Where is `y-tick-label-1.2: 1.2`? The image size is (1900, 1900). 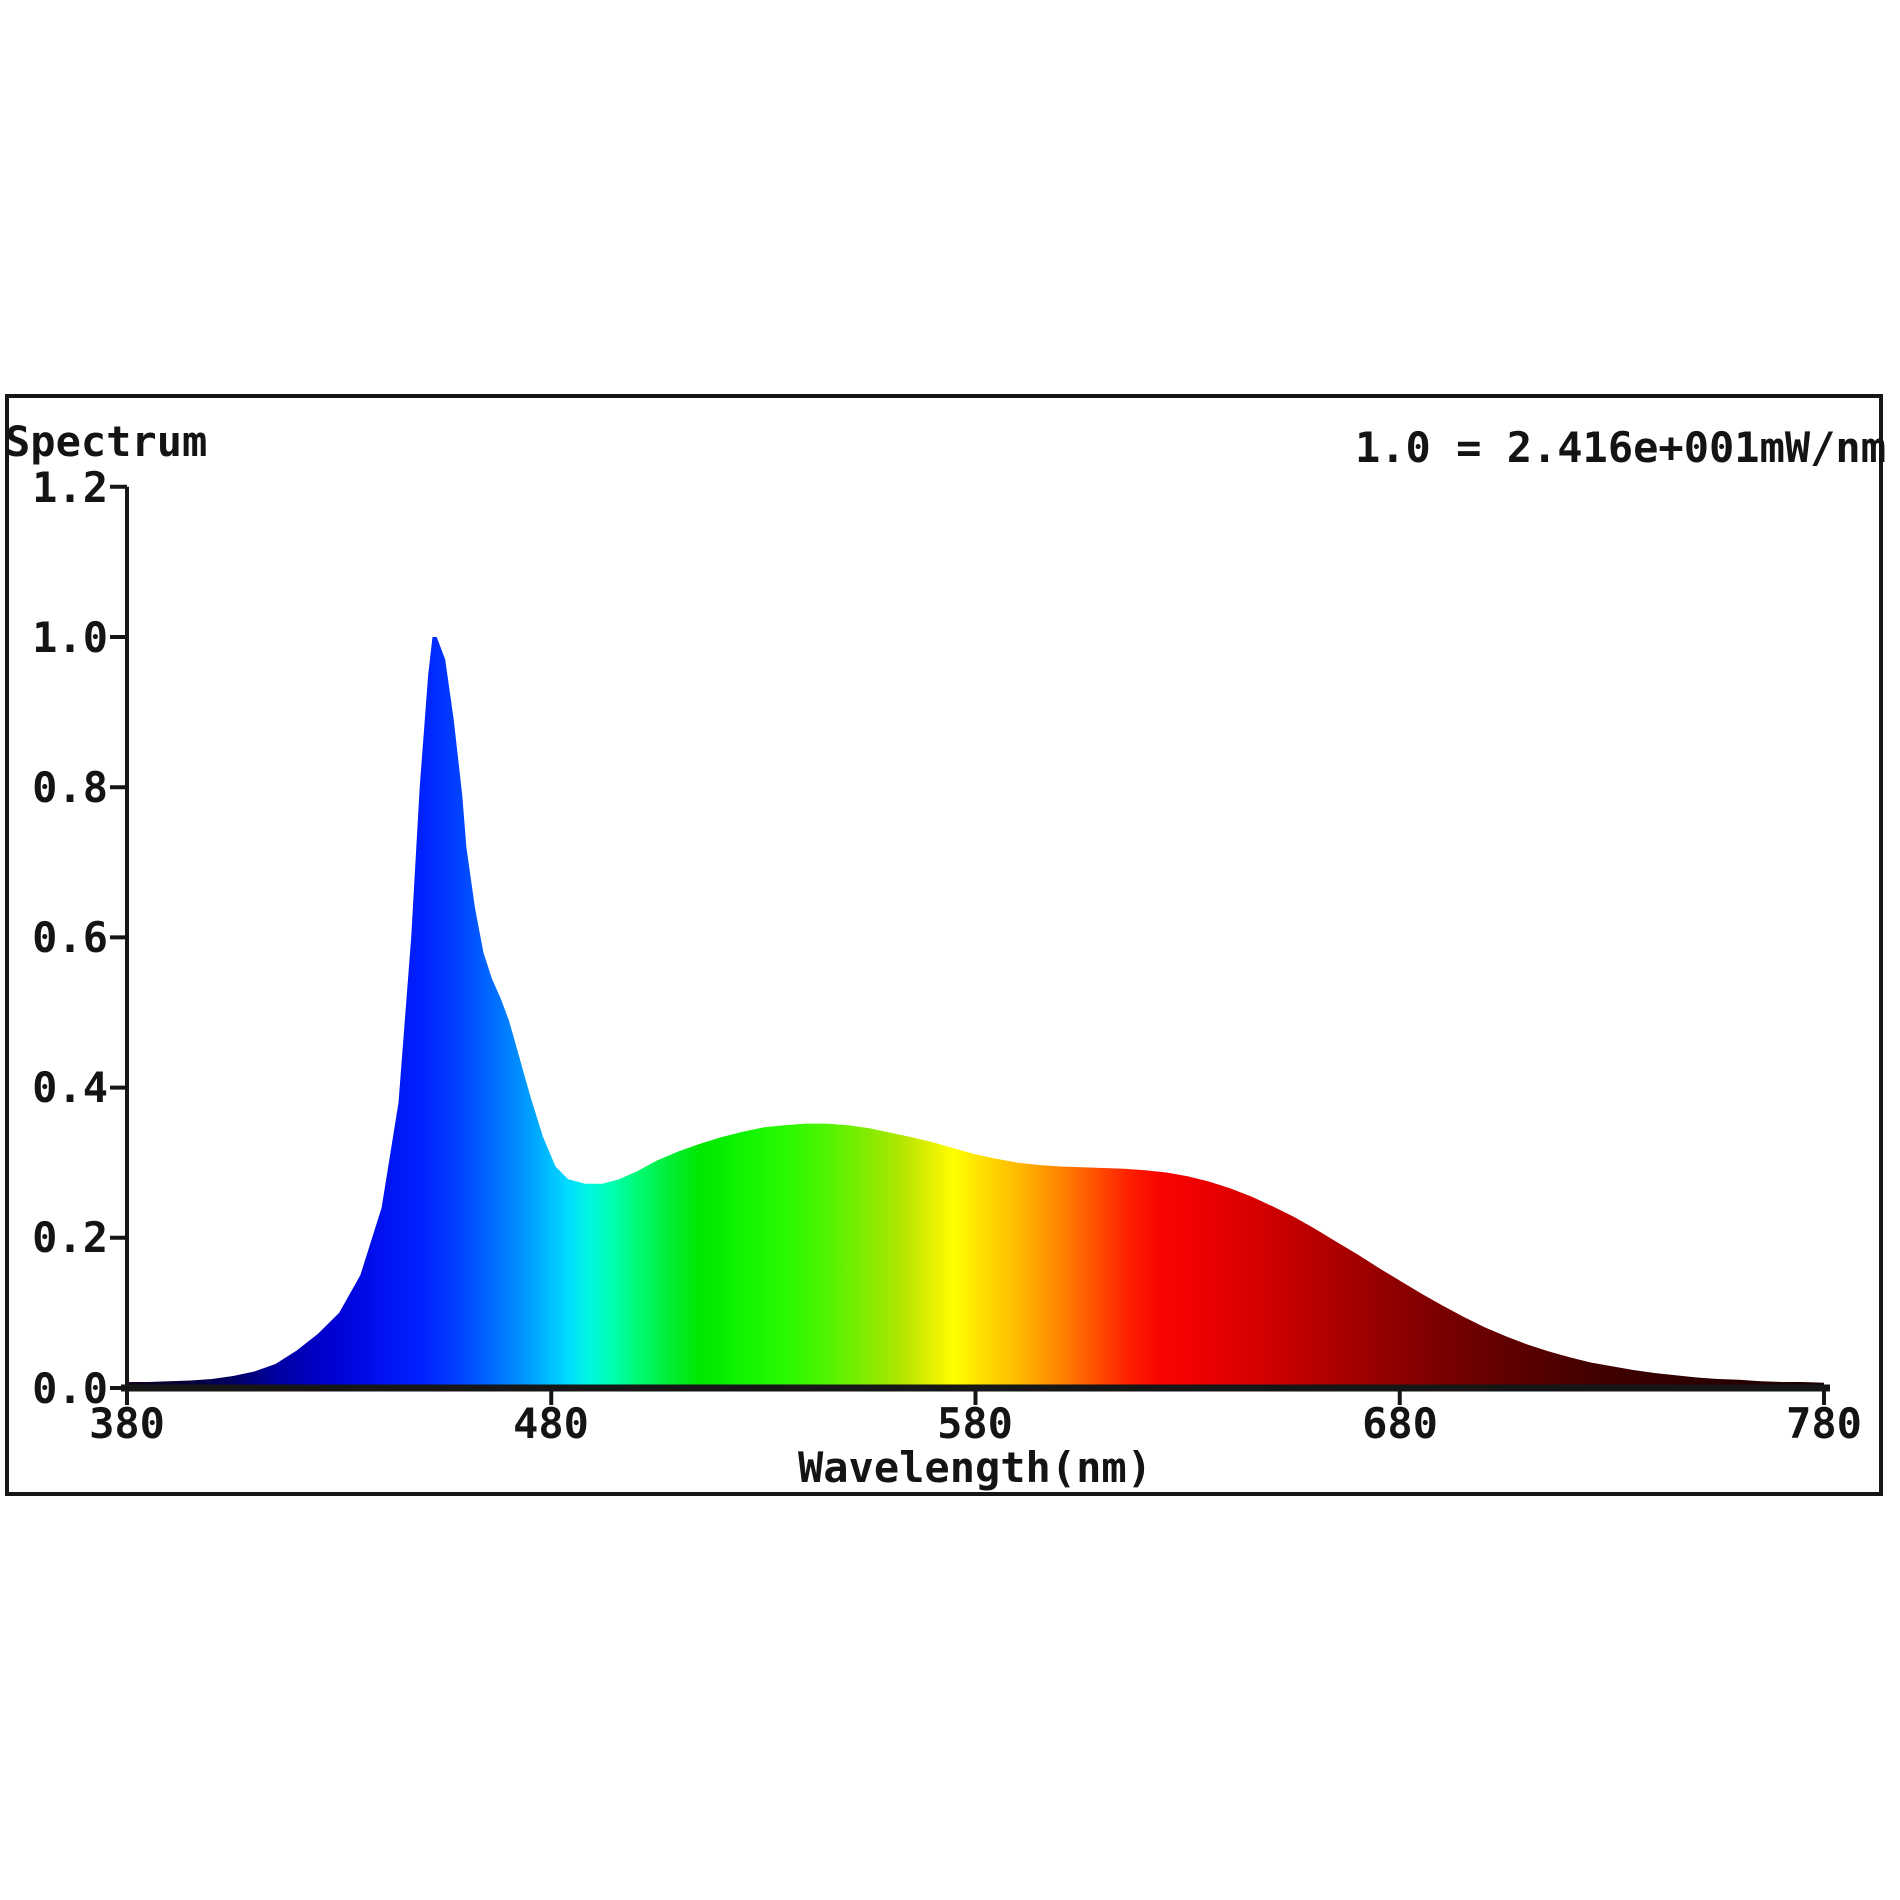 y-tick-label-1.2: 1.2 is located at coordinates (70, 487).